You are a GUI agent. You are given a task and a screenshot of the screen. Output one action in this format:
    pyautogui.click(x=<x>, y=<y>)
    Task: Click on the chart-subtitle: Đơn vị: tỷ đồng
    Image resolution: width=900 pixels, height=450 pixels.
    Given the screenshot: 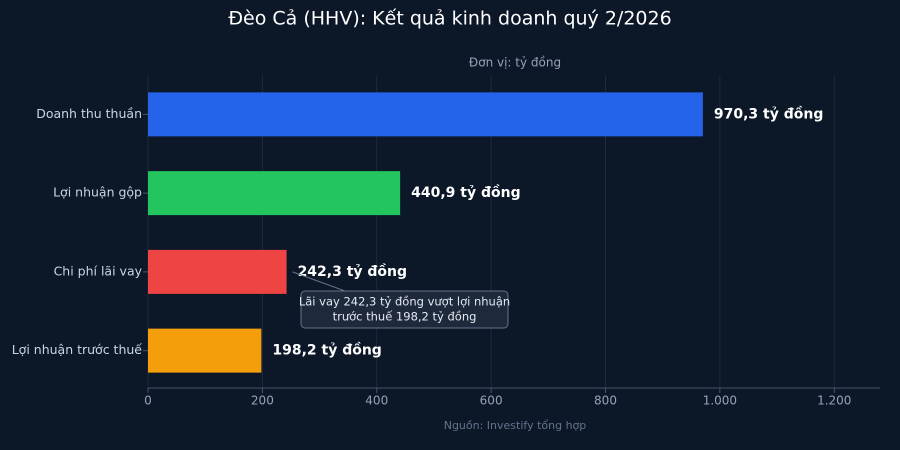 What is the action you would take?
    pyautogui.click(x=515, y=63)
    